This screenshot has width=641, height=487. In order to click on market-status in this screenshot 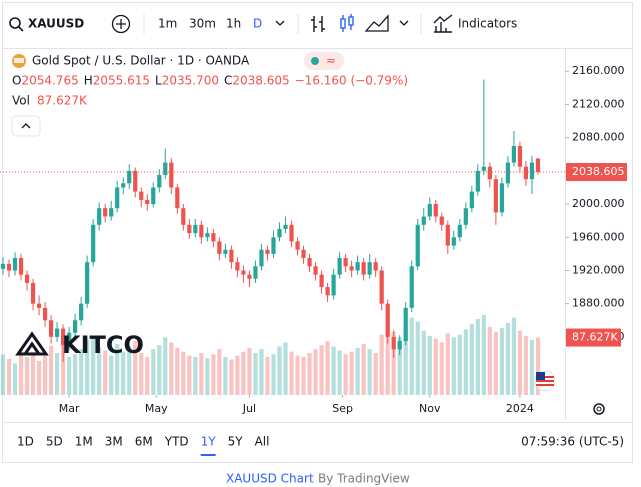, I will do `click(315, 61)`.